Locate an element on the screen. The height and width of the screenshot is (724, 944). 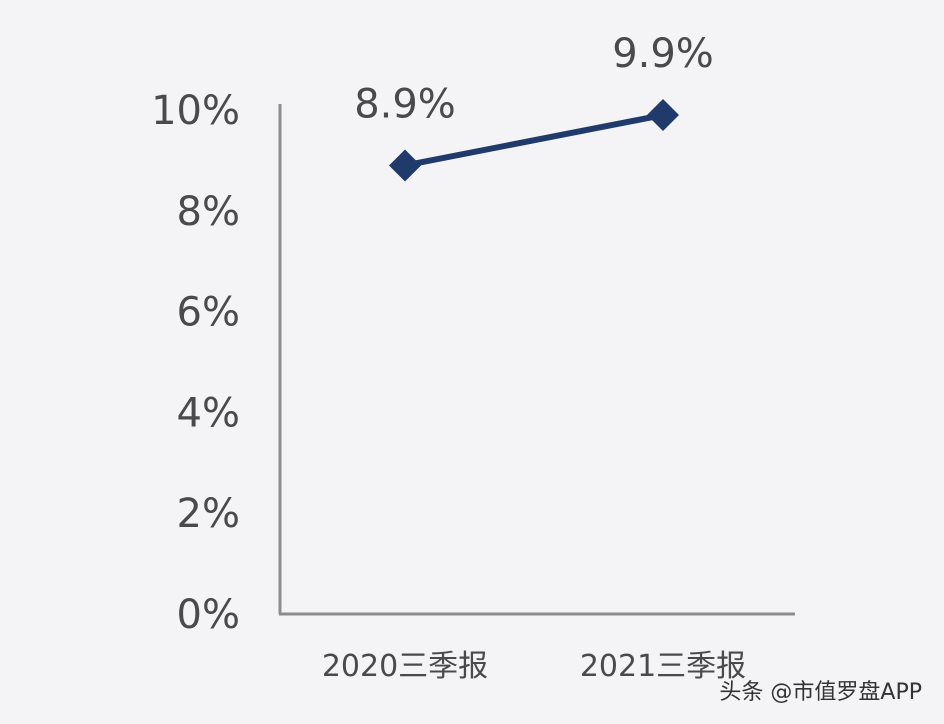
y-tick-label: 8% is located at coordinates (208, 212).